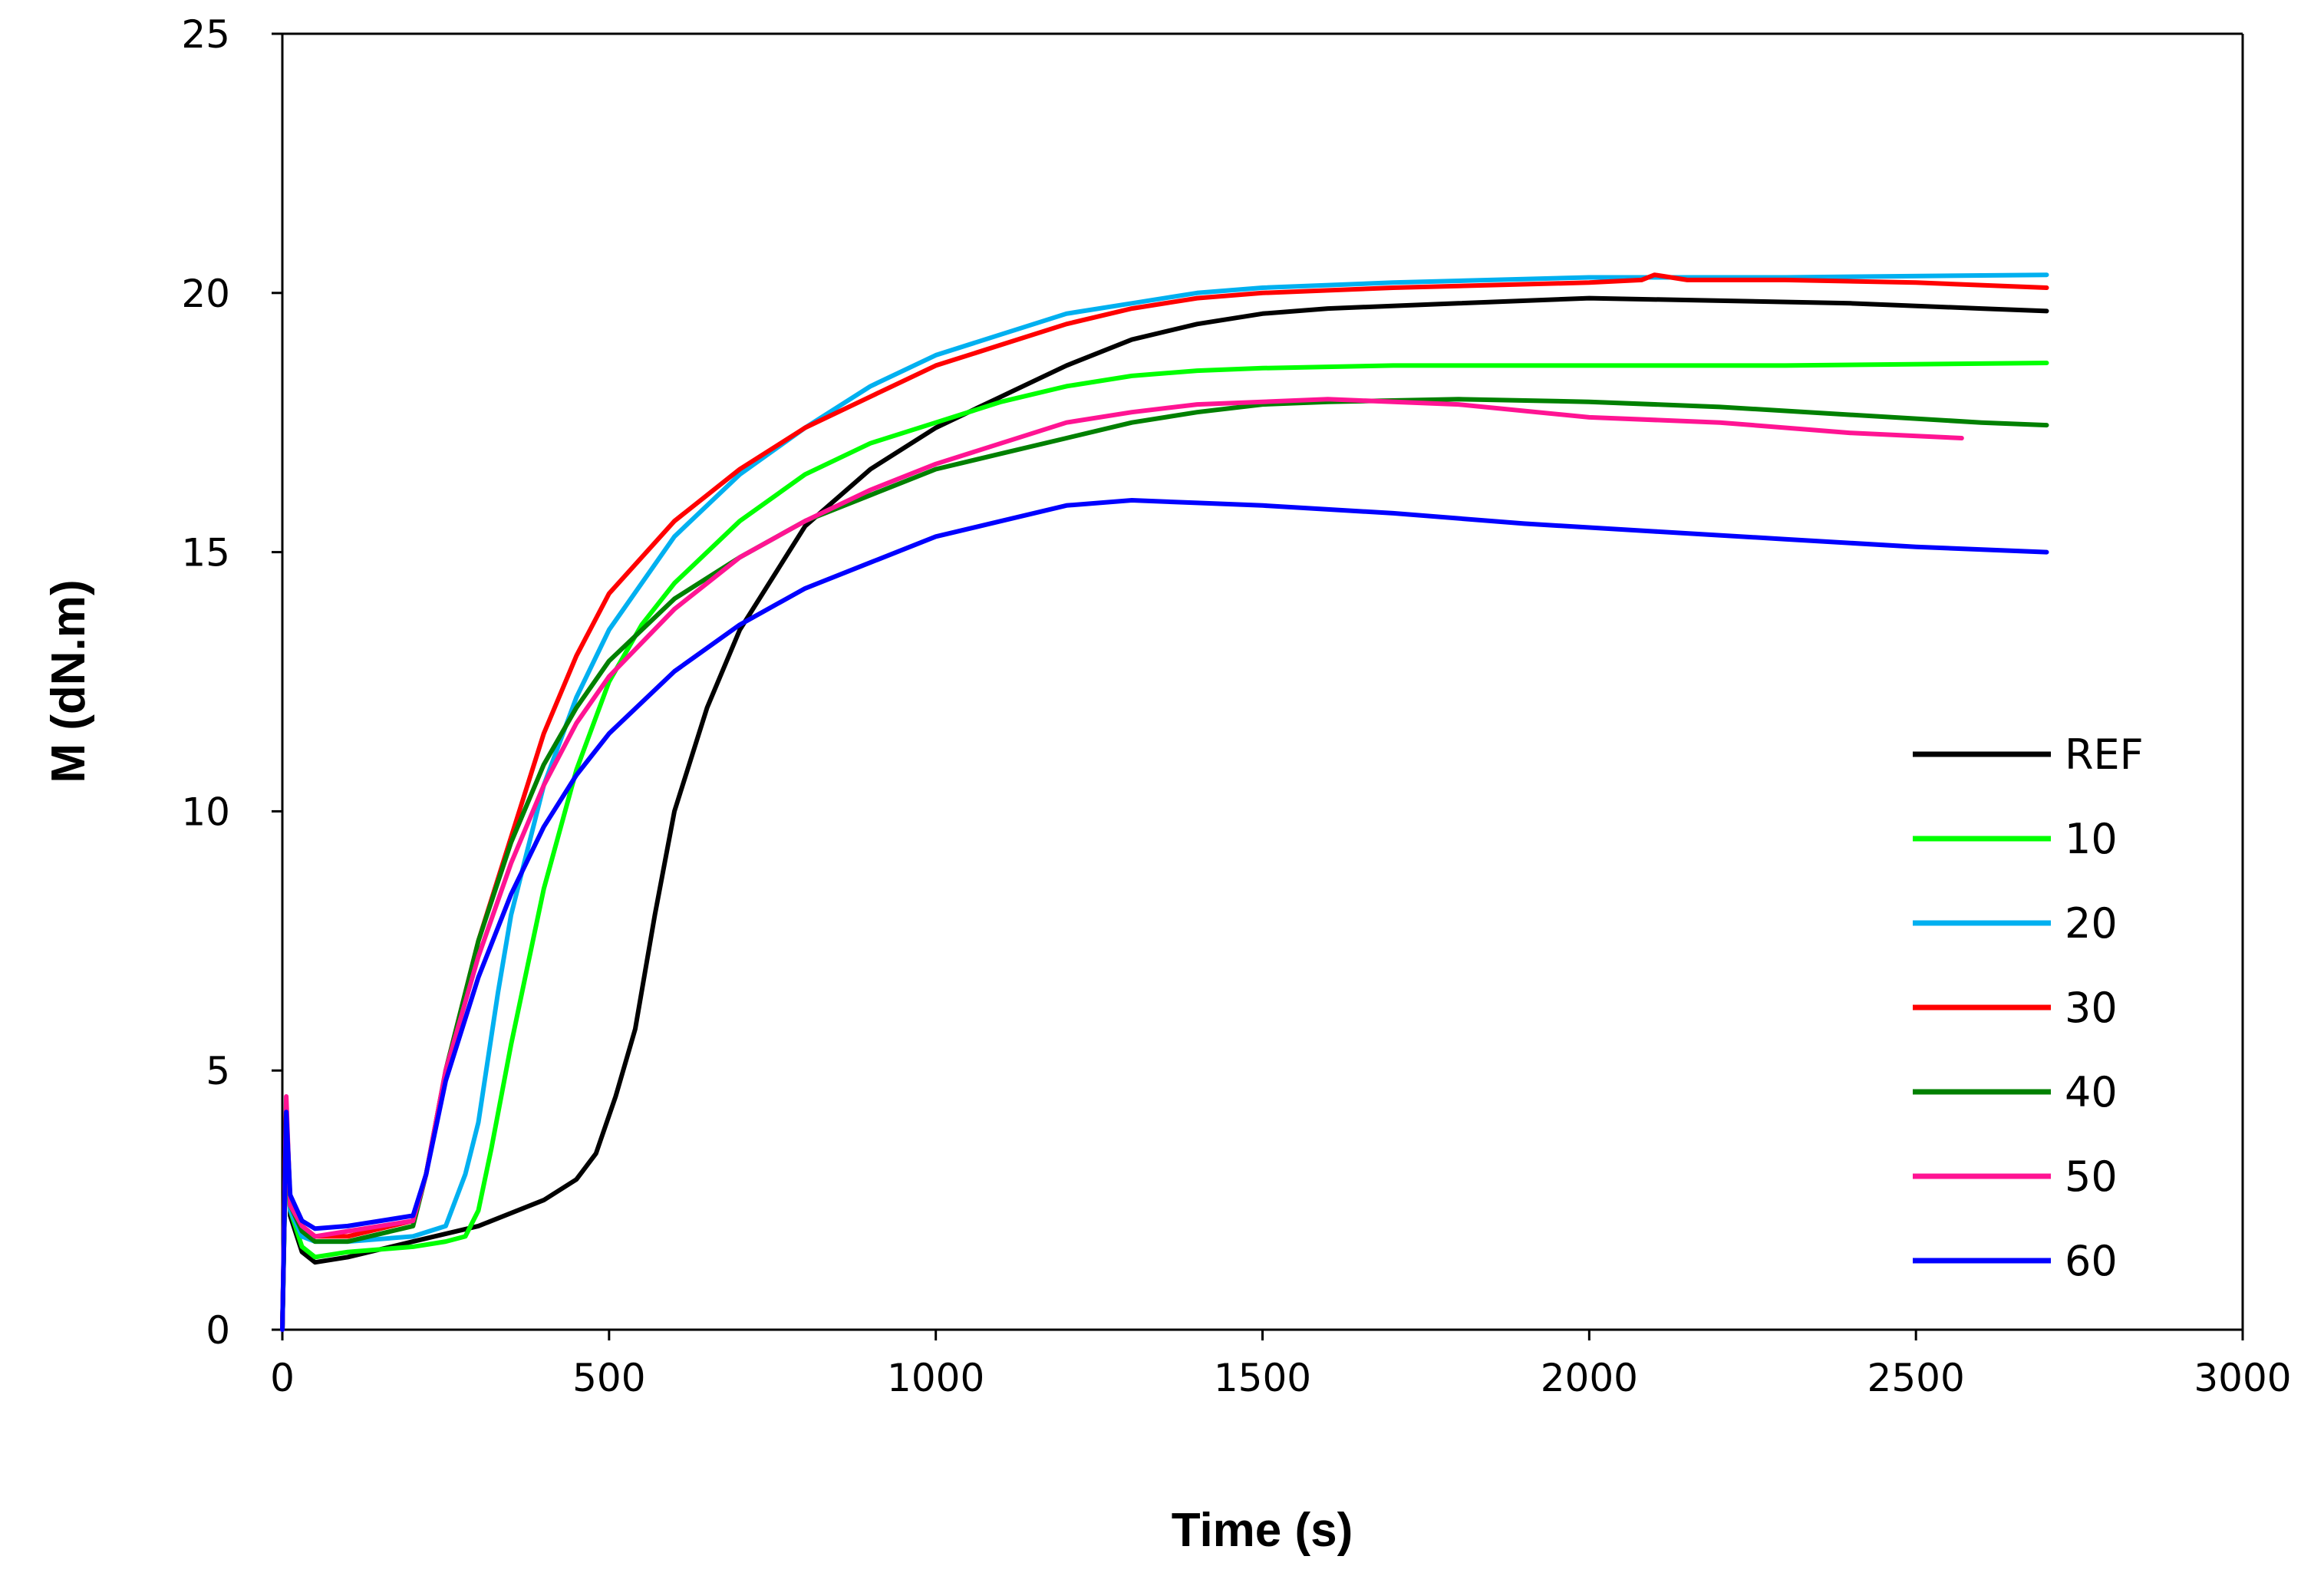 This screenshot has height=1576, width=2324. What do you see at coordinates (1916, 1378) in the screenshot?
I see `x-tick-label: 2500` at bounding box center [1916, 1378].